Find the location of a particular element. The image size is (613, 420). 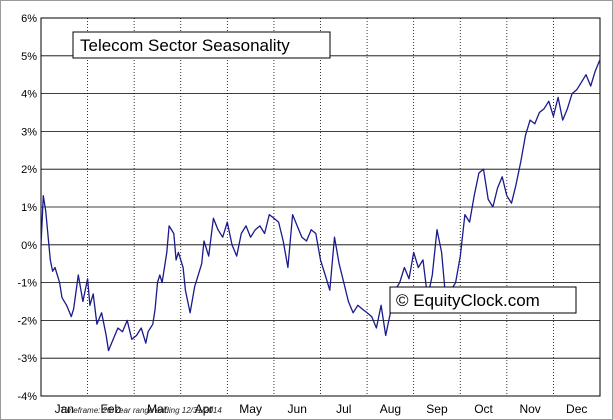

x-tick-label: Feb is located at coordinates (111, 409).